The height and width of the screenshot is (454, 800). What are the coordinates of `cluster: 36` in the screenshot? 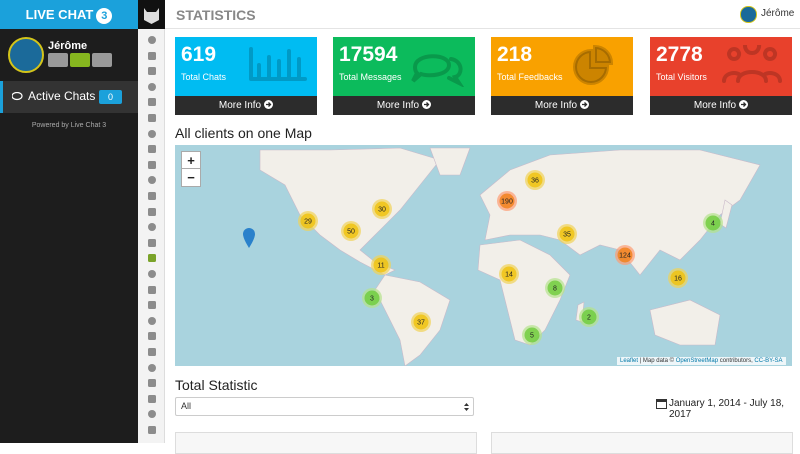 It's located at (535, 180).